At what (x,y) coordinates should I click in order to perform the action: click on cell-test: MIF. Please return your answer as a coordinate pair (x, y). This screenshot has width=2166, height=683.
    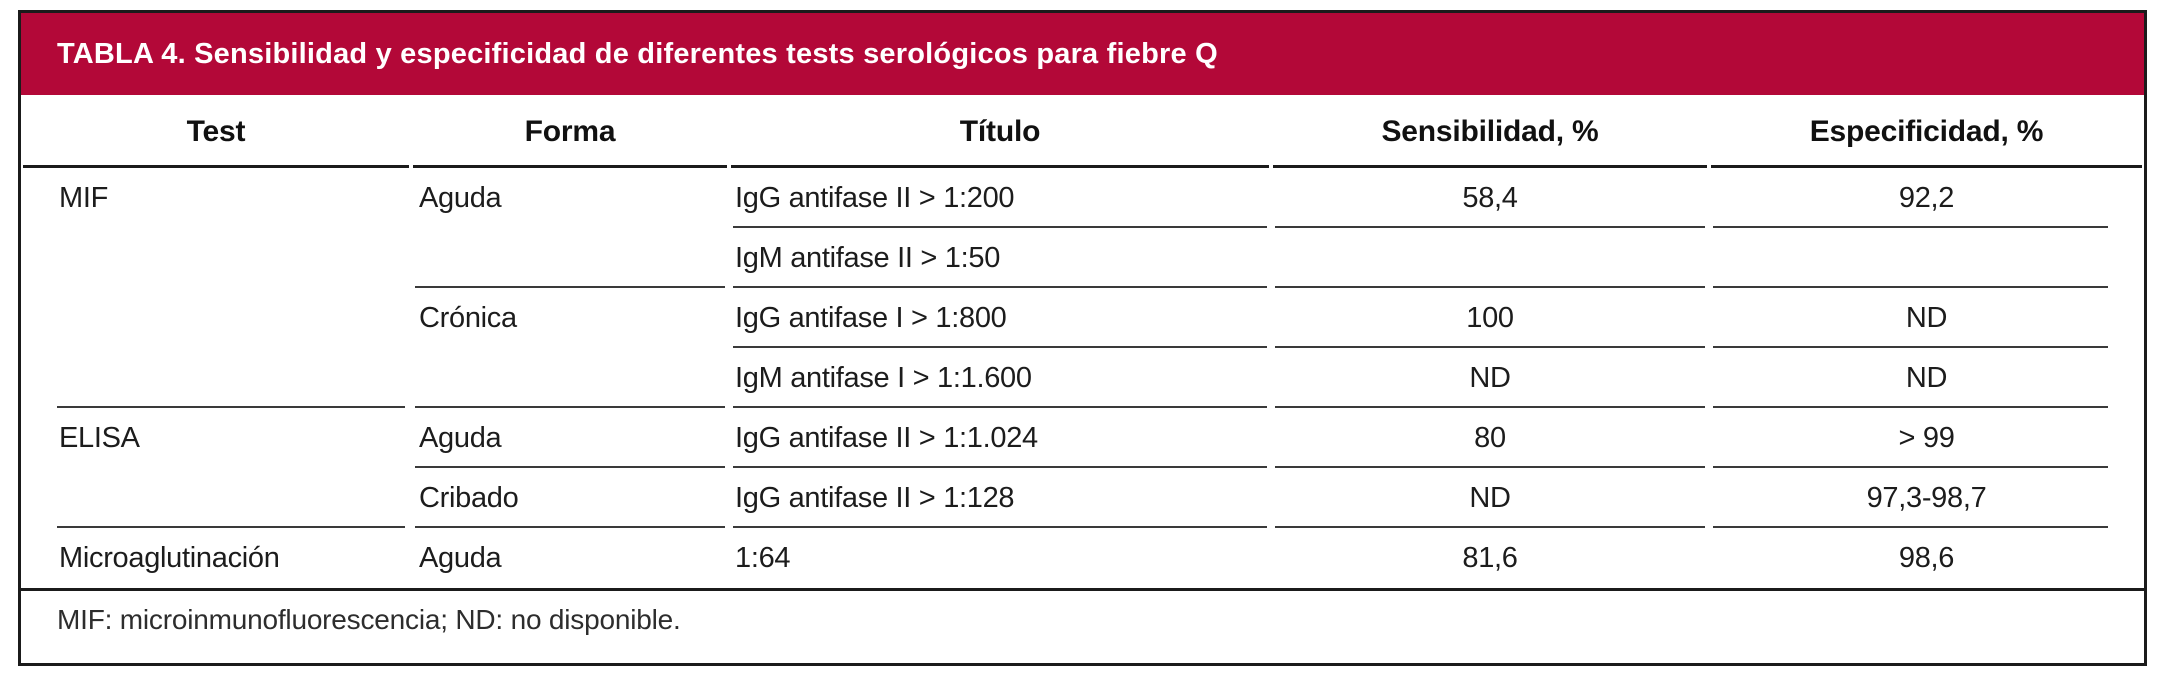
    Looking at the image, I should click on (84, 197).